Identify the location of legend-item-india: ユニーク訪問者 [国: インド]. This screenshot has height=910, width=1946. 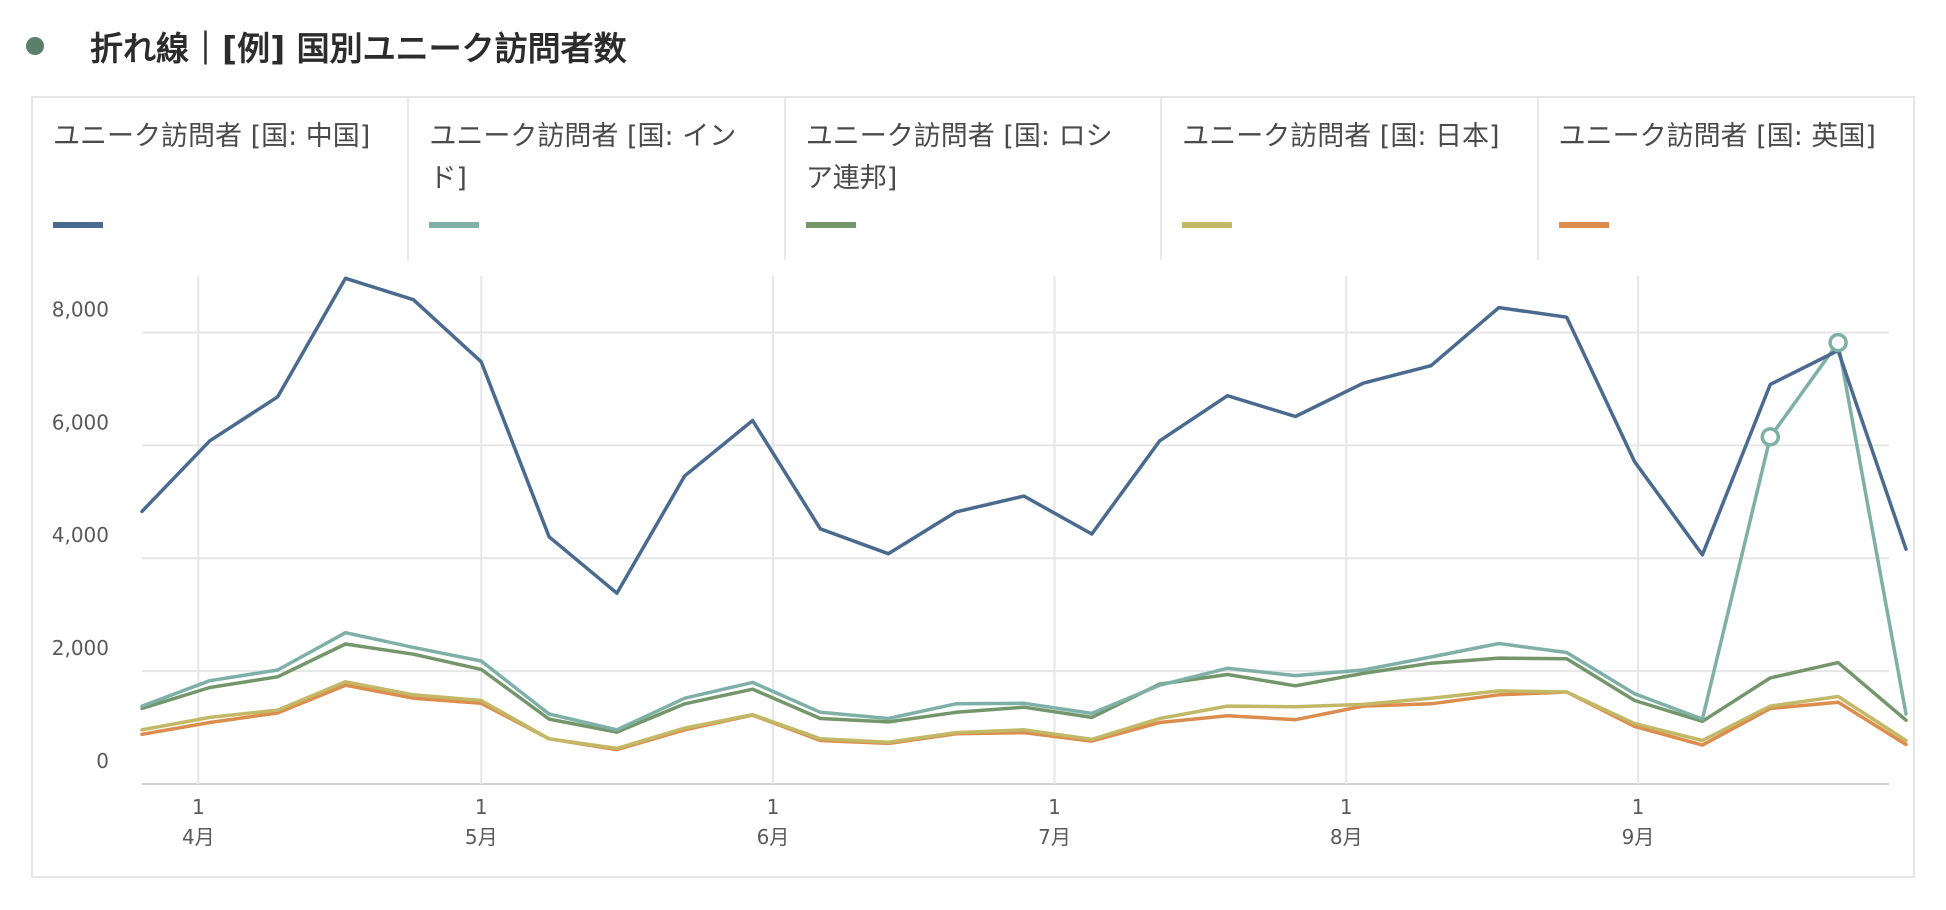
(597, 179).